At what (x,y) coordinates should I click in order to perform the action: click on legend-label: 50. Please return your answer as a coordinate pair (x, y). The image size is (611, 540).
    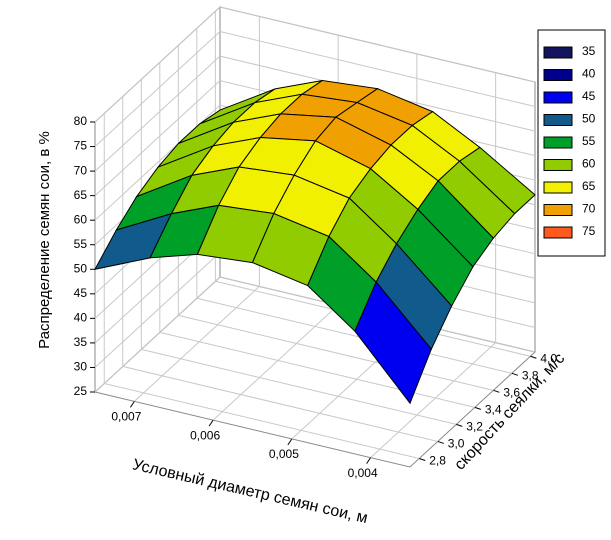
    Looking at the image, I should click on (589, 119).